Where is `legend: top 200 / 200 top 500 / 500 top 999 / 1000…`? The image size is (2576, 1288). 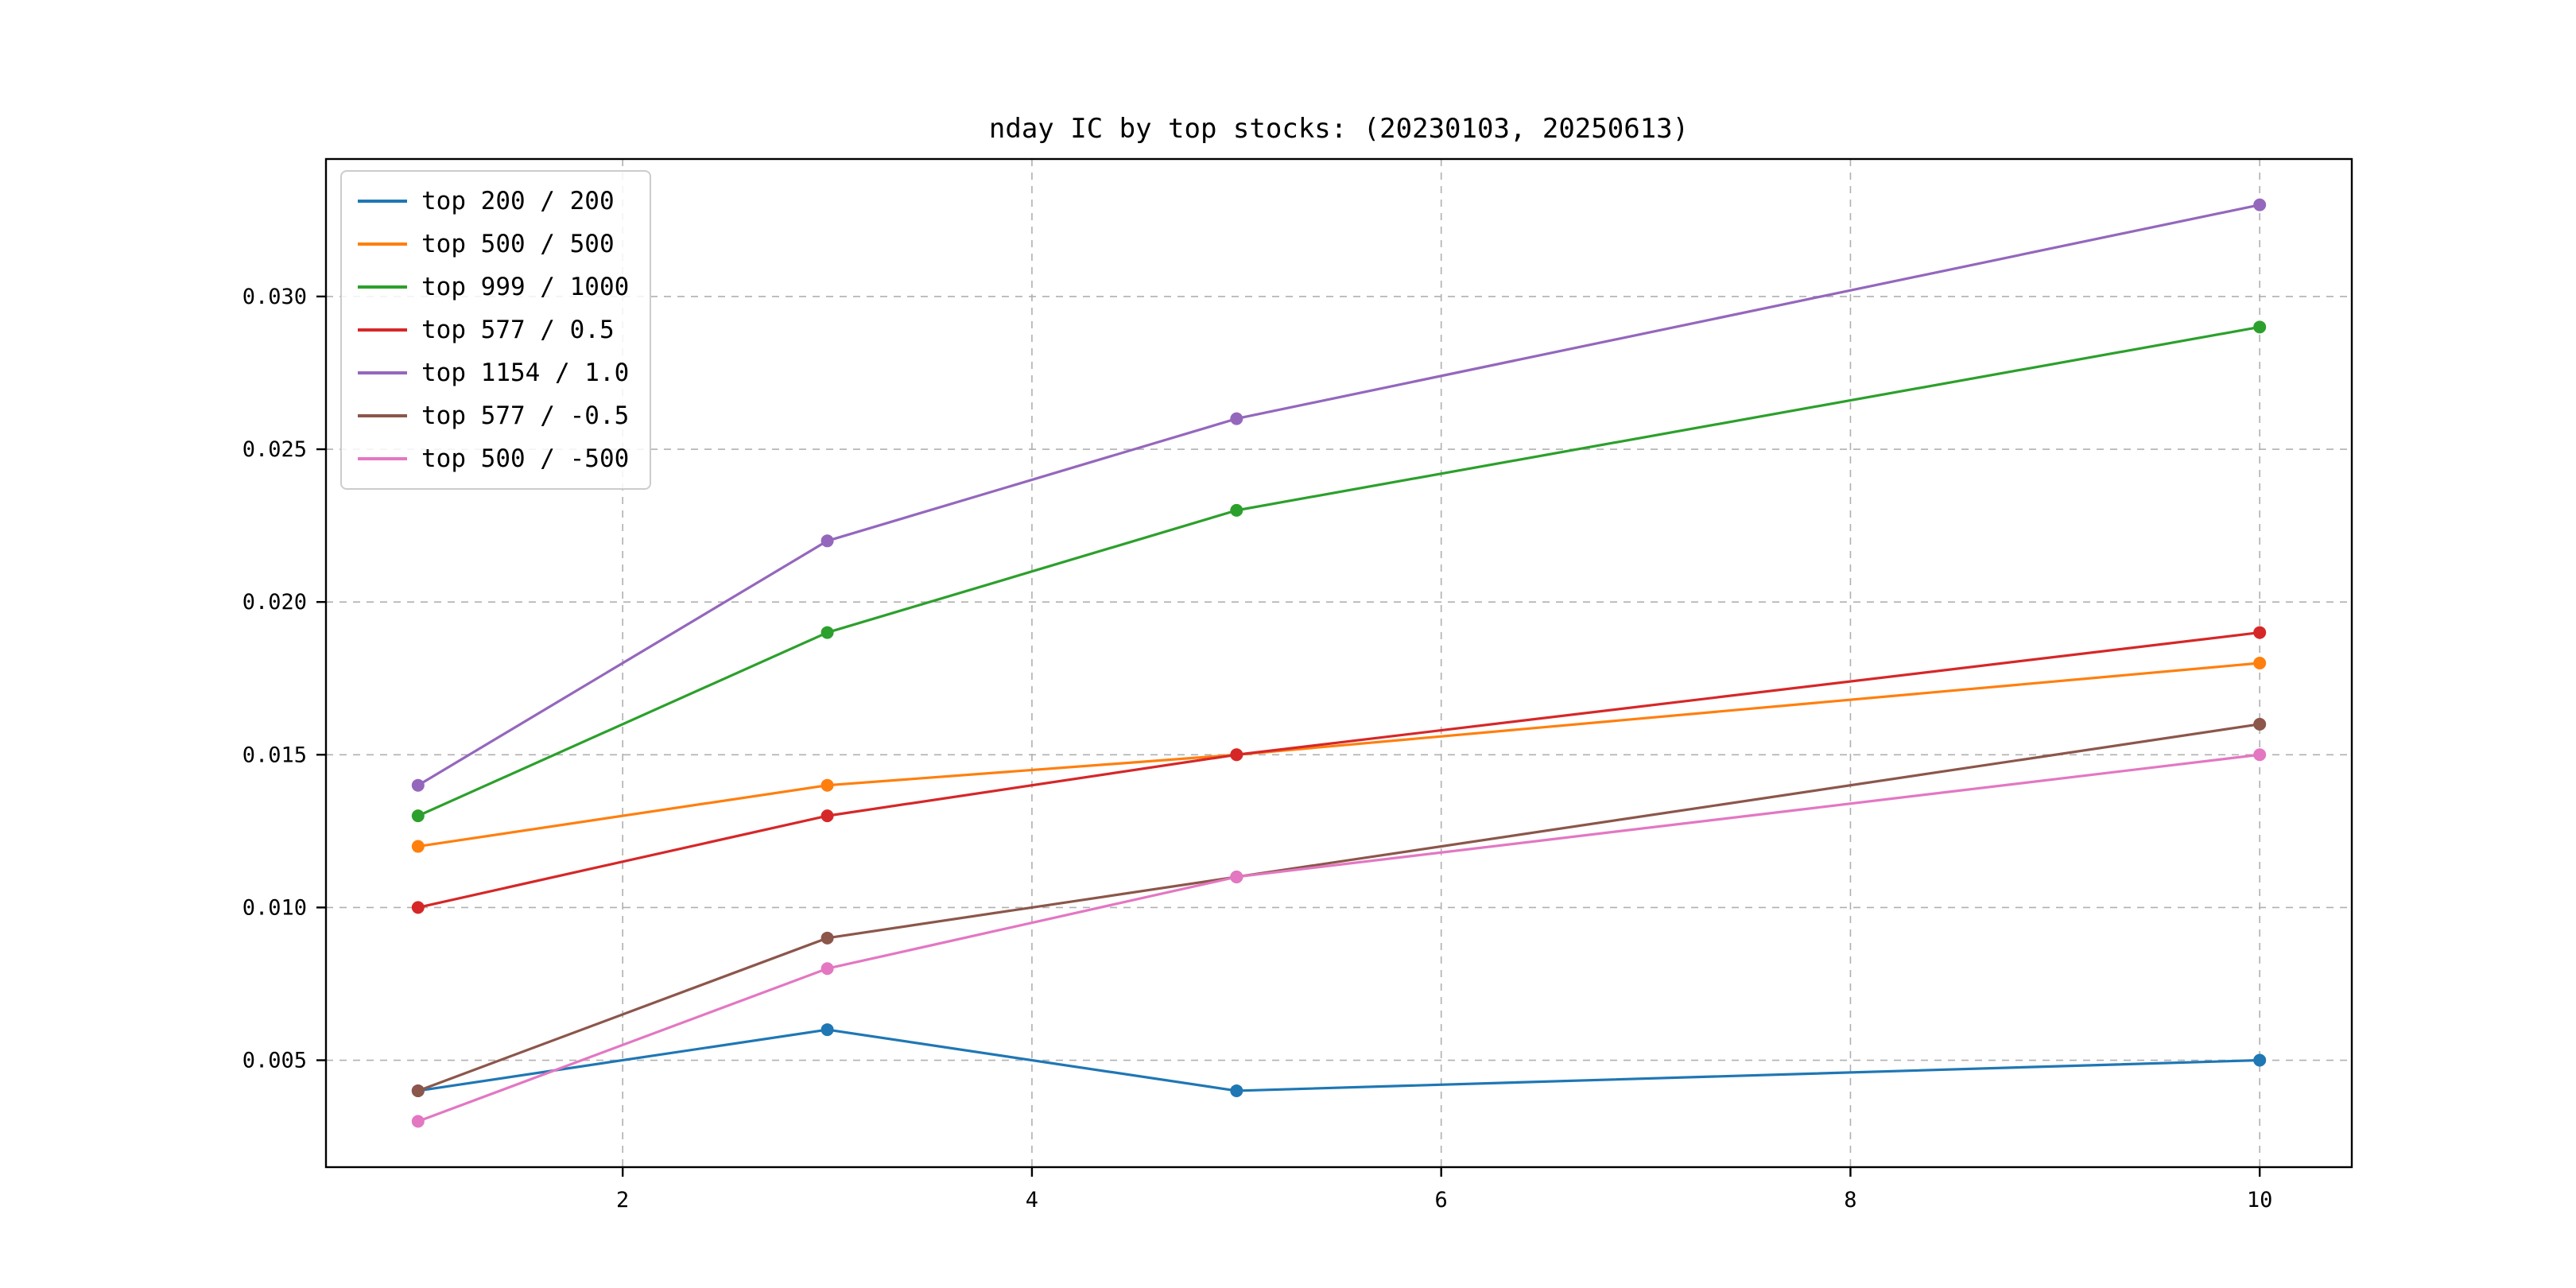
legend: top 200 / 200 top 500 / 500 top 999 / 1000… is located at coordinates (496, 330).